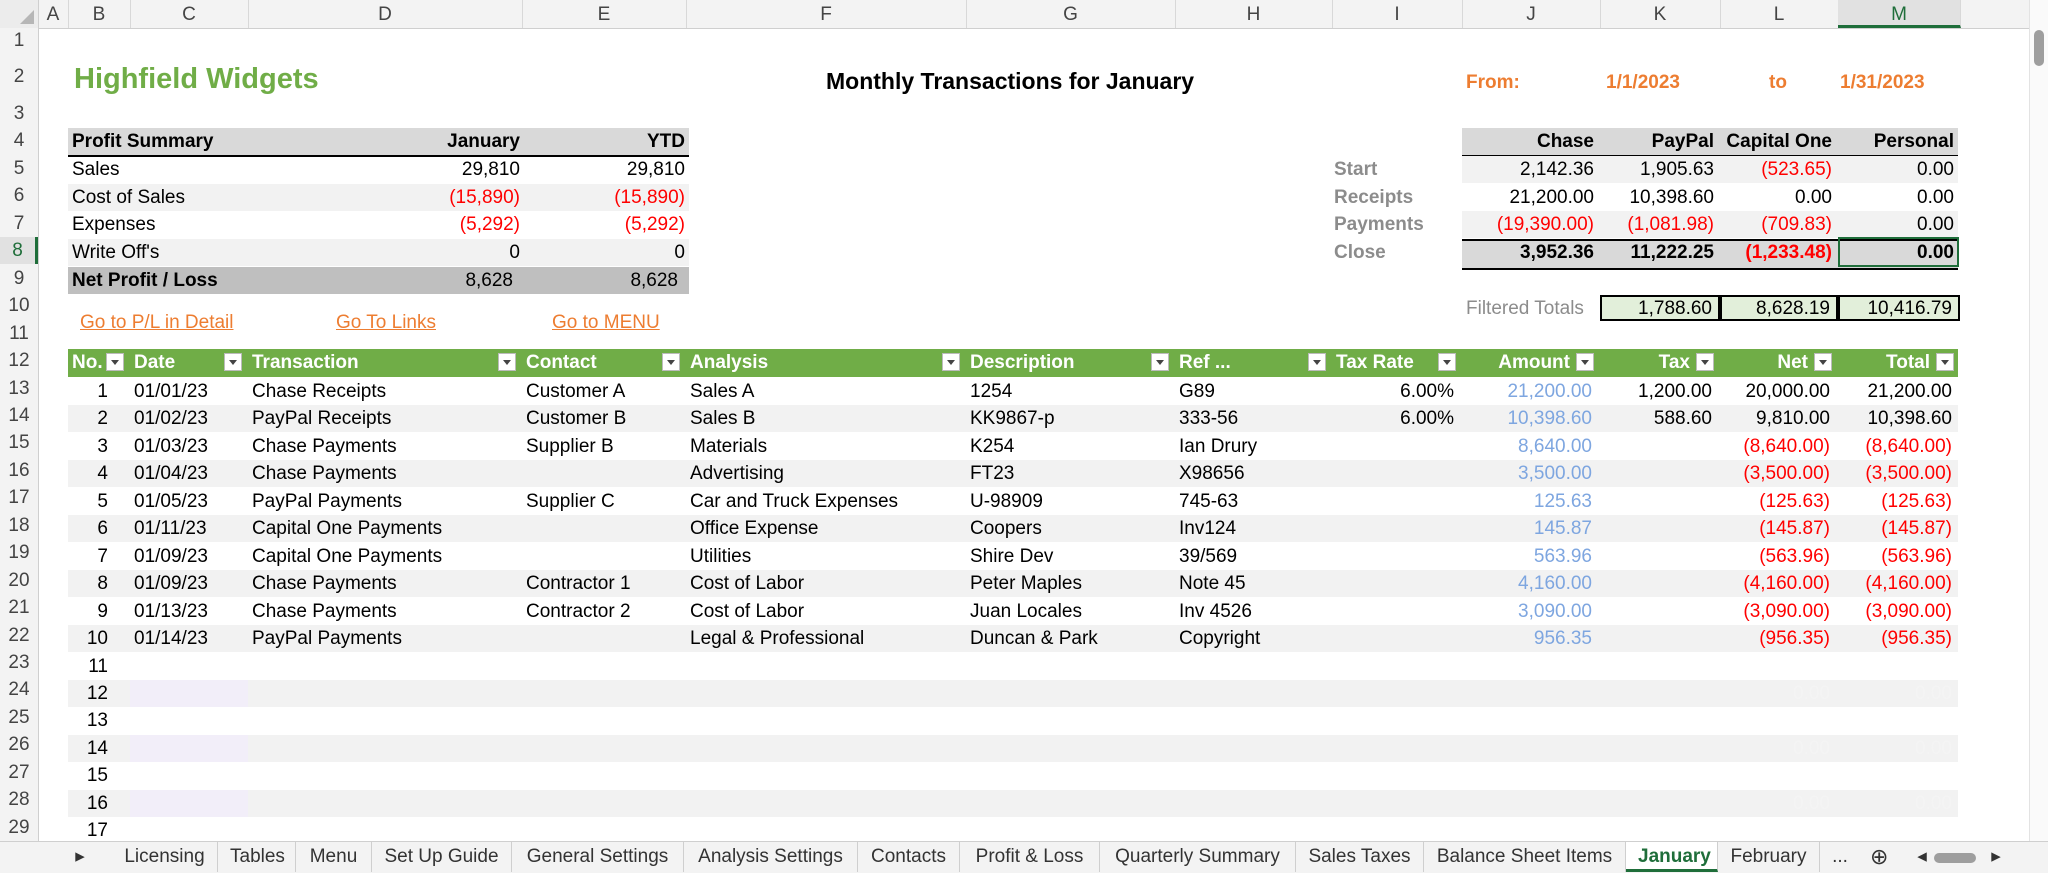  What do you see at coordinates (771, 857) in the screenshot?
I see `tab-analysis-settings: Analysis Settings` at bounding box center [771, 857].